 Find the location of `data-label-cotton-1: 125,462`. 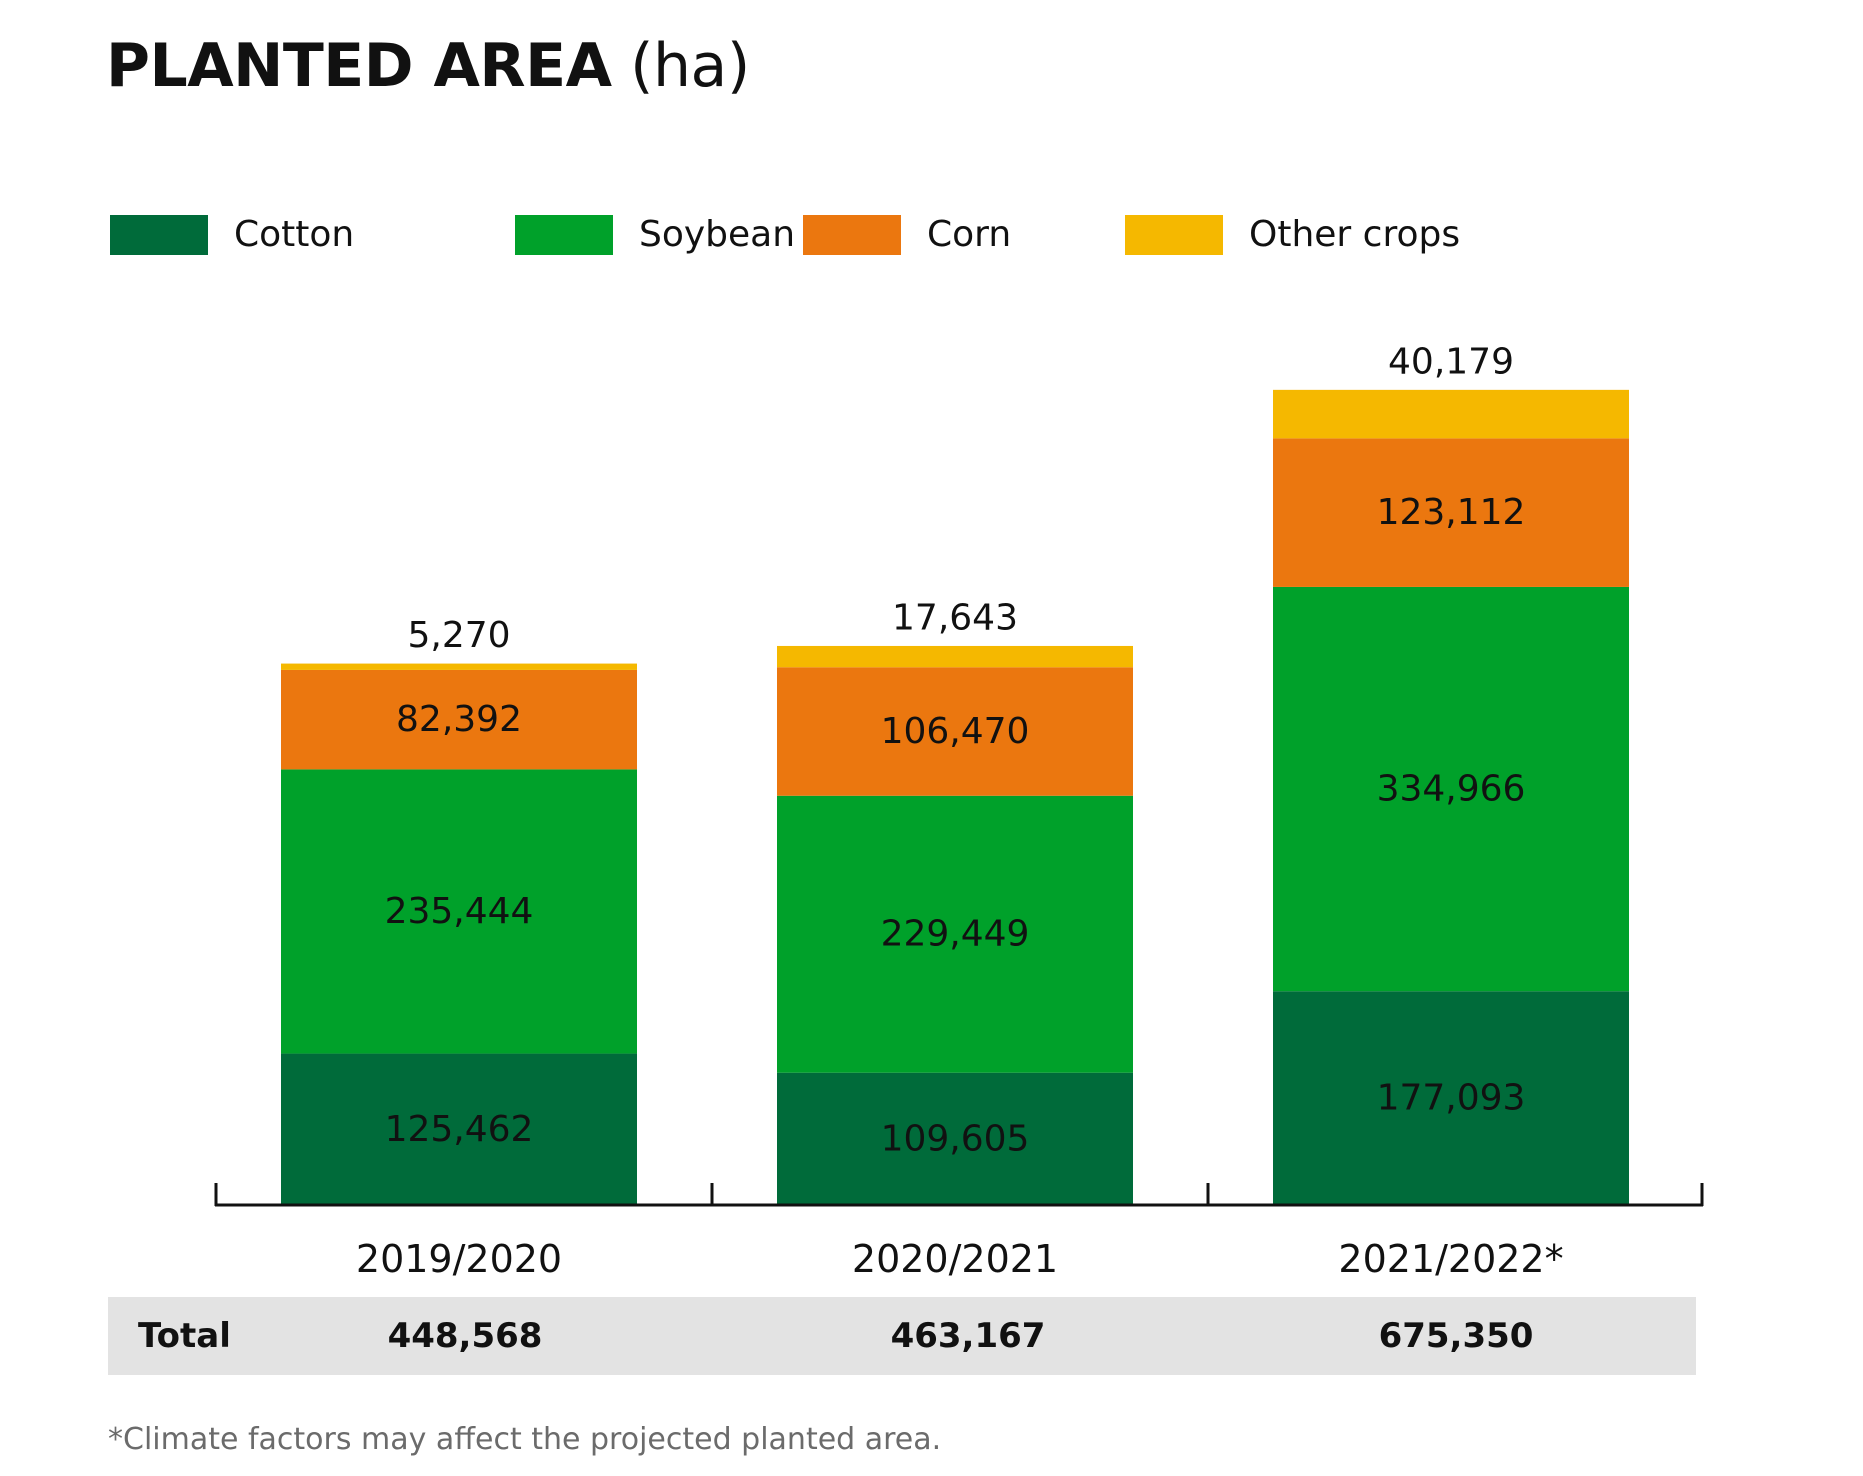

data-label-cotton-1: 125,462 is located at coordinates (459, 1129).